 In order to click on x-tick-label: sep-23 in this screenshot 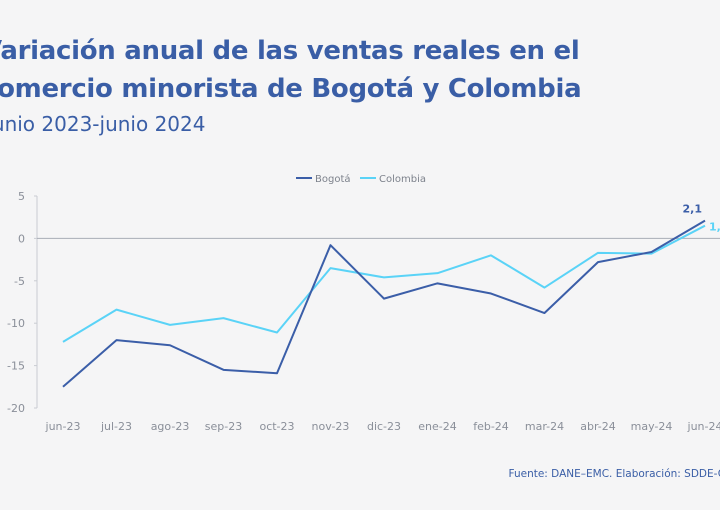, I will do `click(223, 426)`.